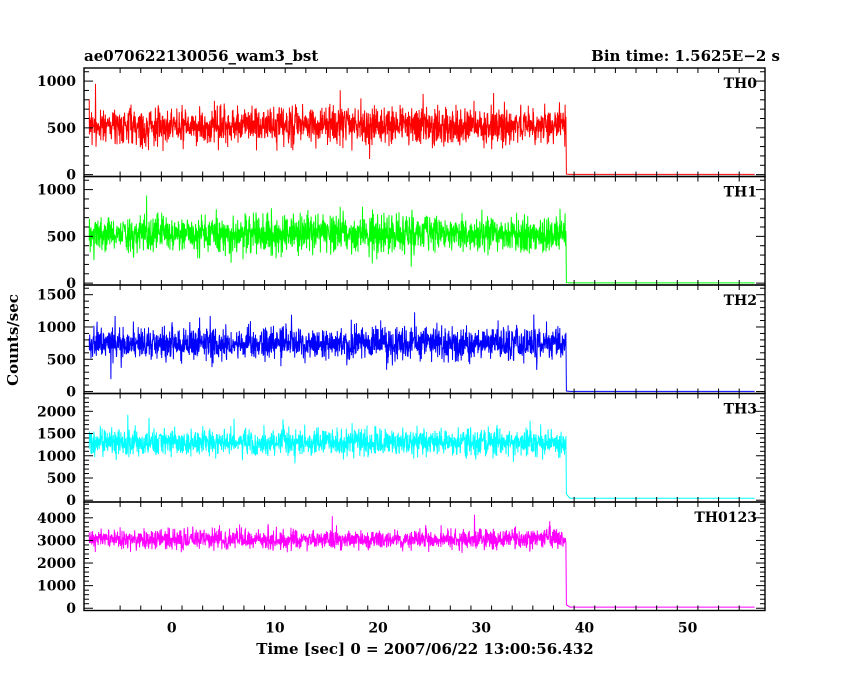 This screenshot has width=850, height=685. Describe the element at coordinates (585, 629) in the screenshot. I see `x-tick-label: 40` at that location.